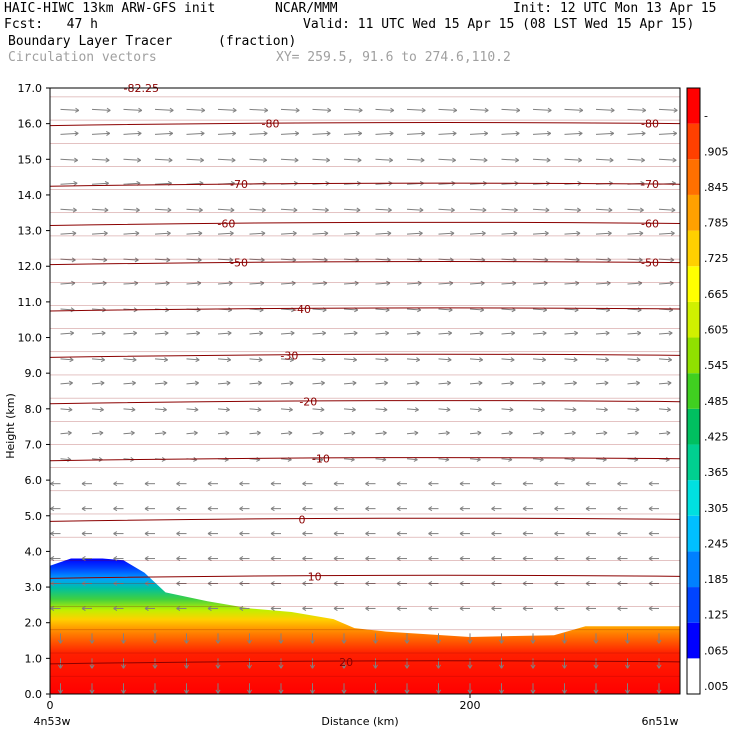  I want to click on y-tick-label: 2.0, so click(34, 623).